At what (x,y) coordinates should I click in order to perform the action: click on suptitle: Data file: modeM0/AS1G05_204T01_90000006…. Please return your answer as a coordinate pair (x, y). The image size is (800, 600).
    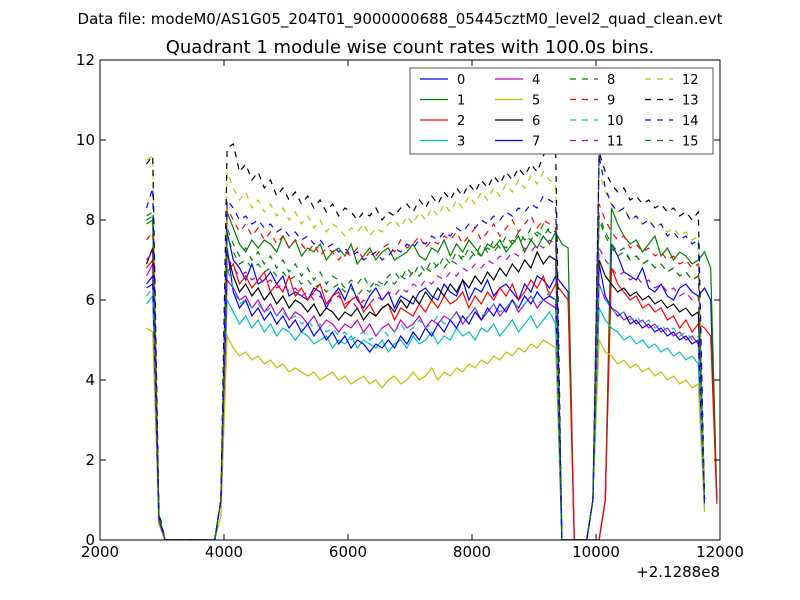
    Looking at the image, I should click on (400, 19).